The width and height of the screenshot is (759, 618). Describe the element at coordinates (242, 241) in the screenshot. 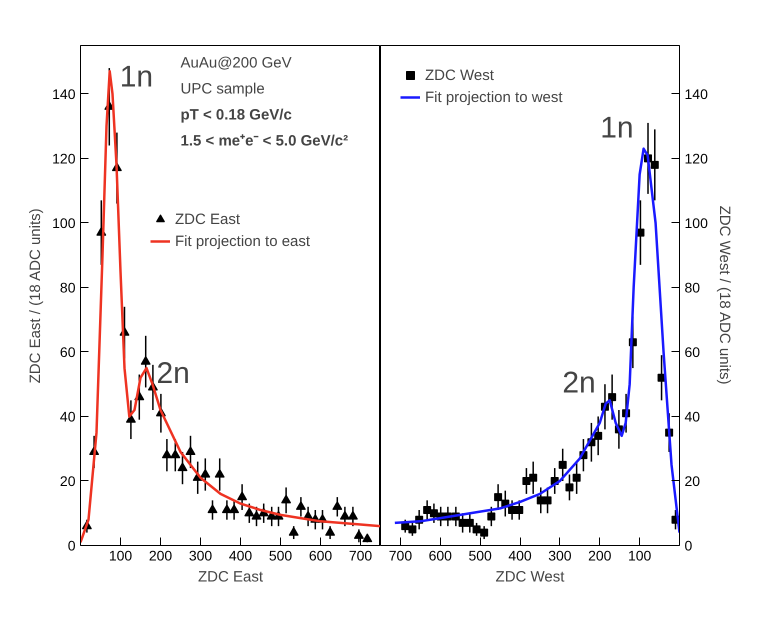

I see `legend-label: Fit projection to east` at that location.